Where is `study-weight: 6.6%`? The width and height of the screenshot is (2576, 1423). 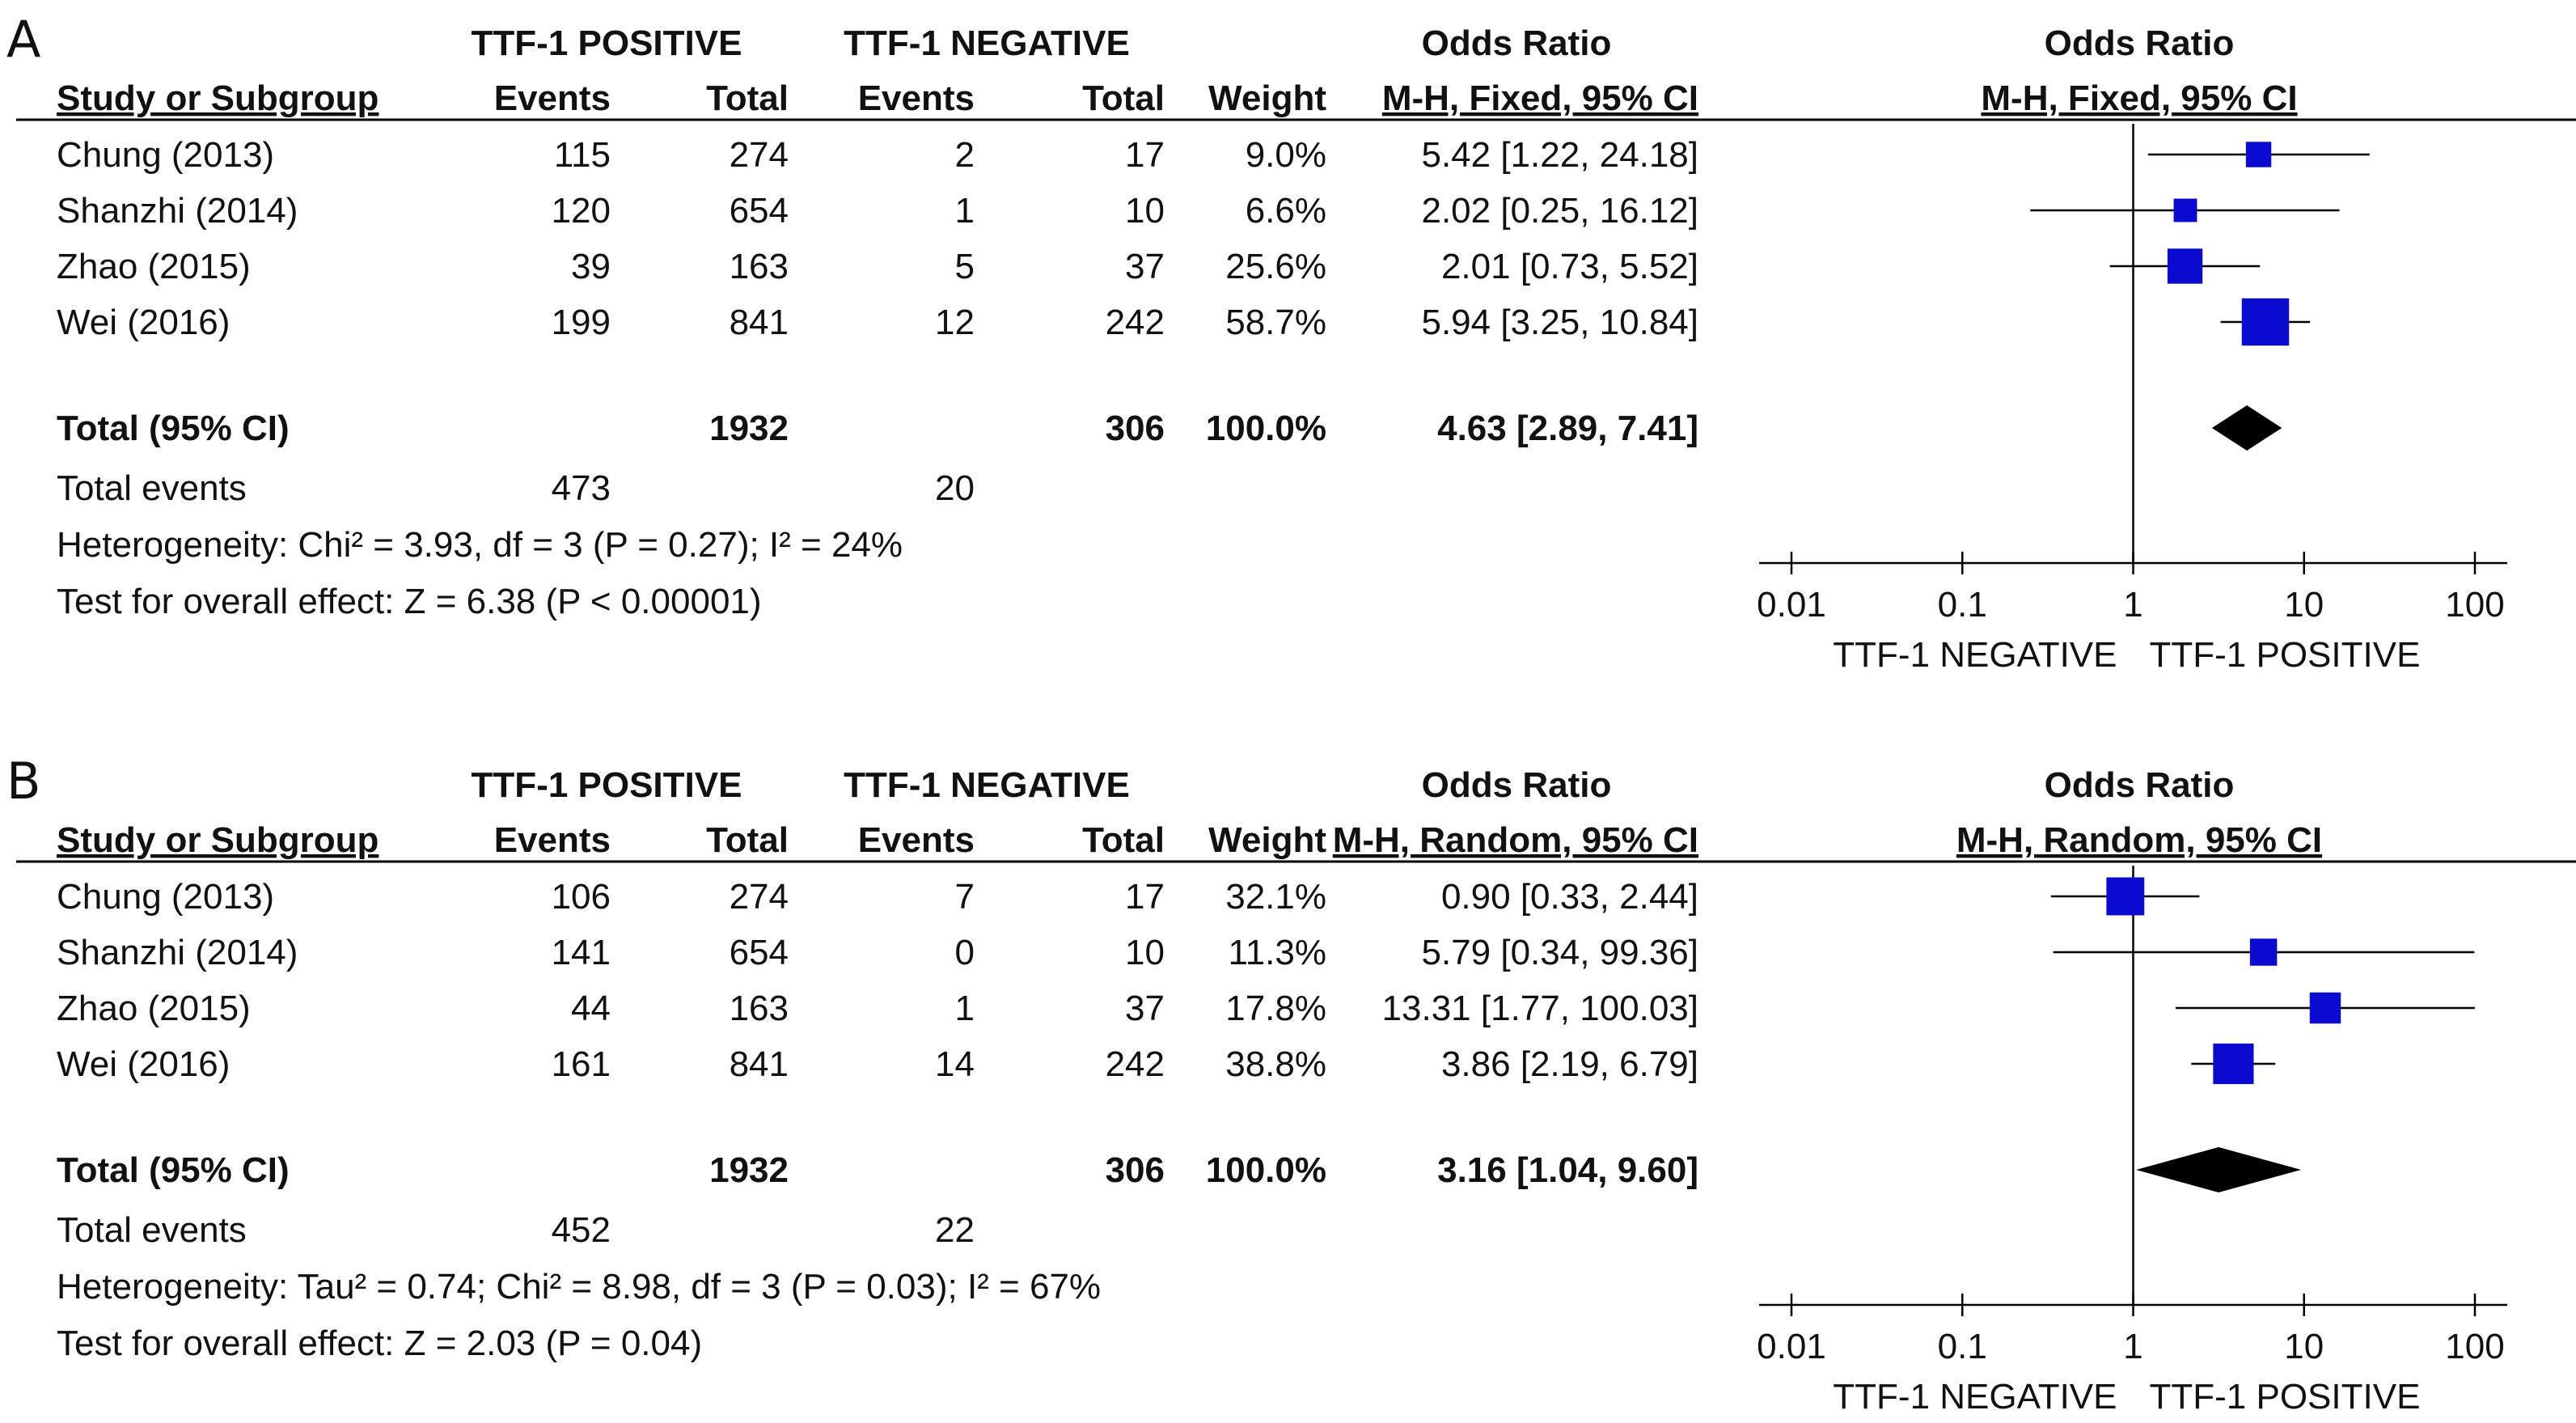
study-weight: 6.6% is located at coordinates (1286, 211).